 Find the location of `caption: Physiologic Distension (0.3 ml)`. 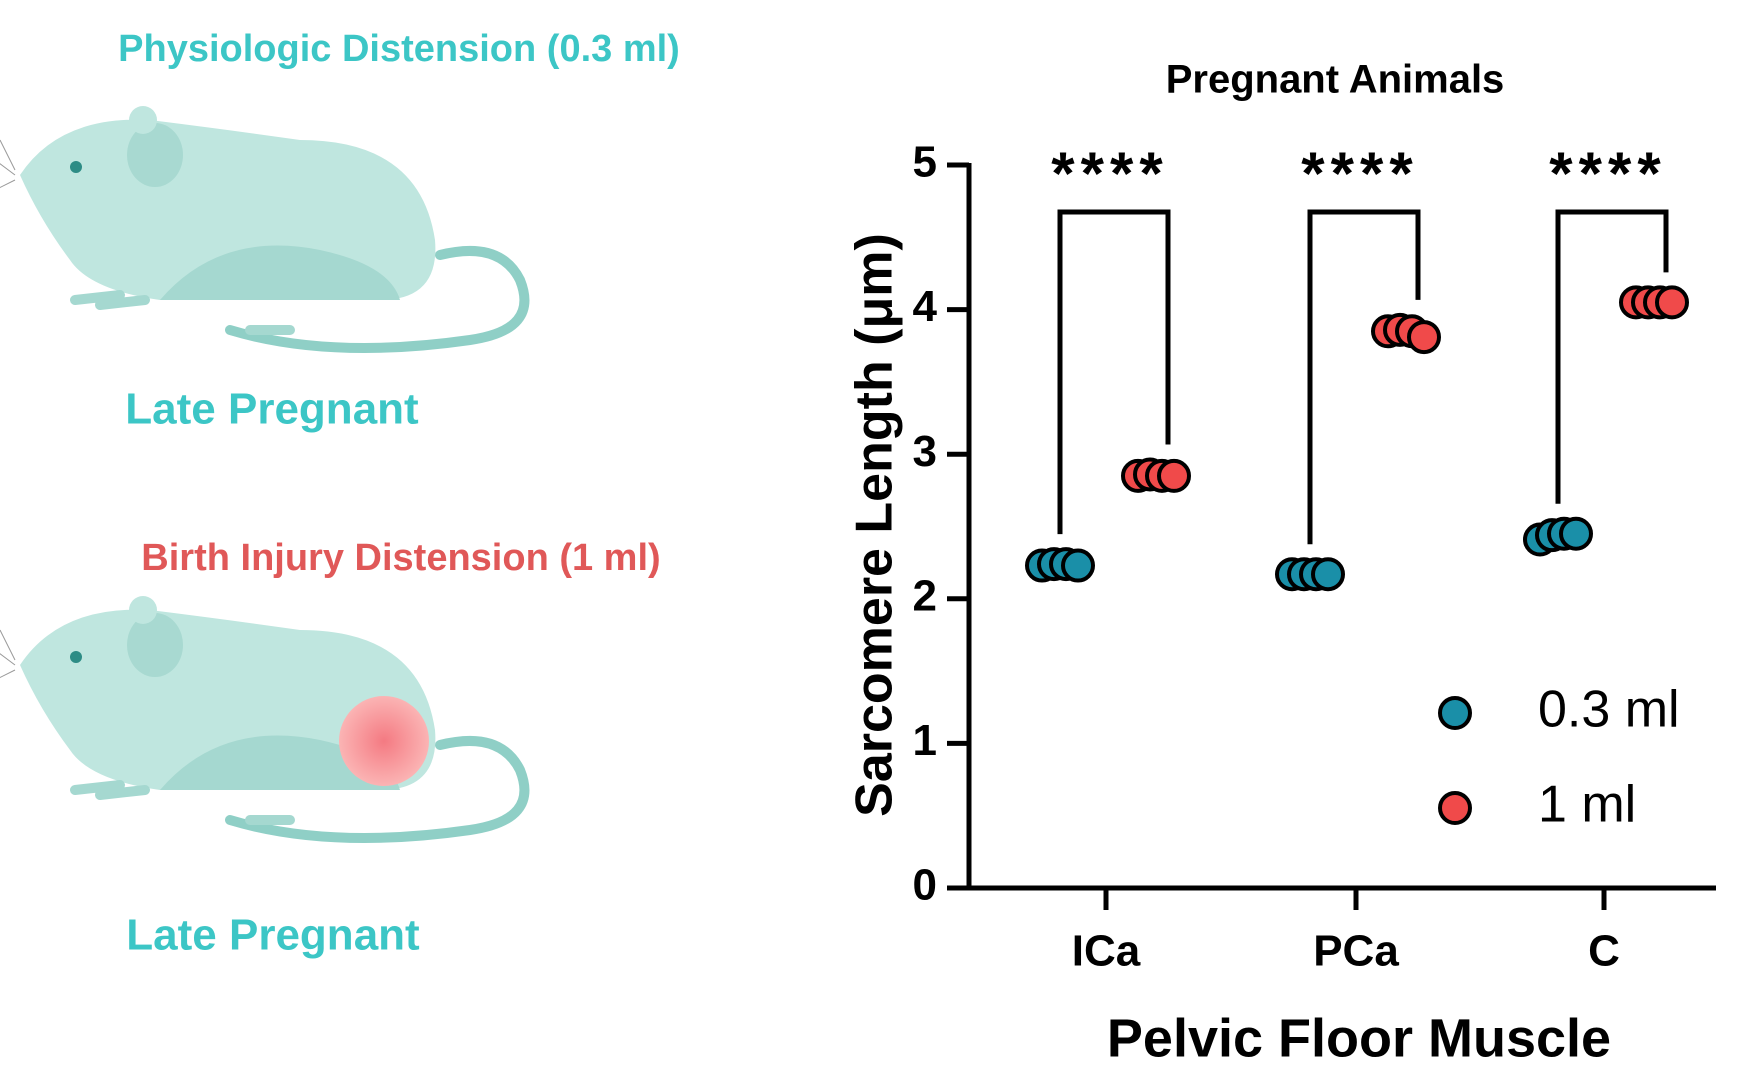

caption: Physiologic Distension (0.3 ml) is located at coordinates (399, 49).